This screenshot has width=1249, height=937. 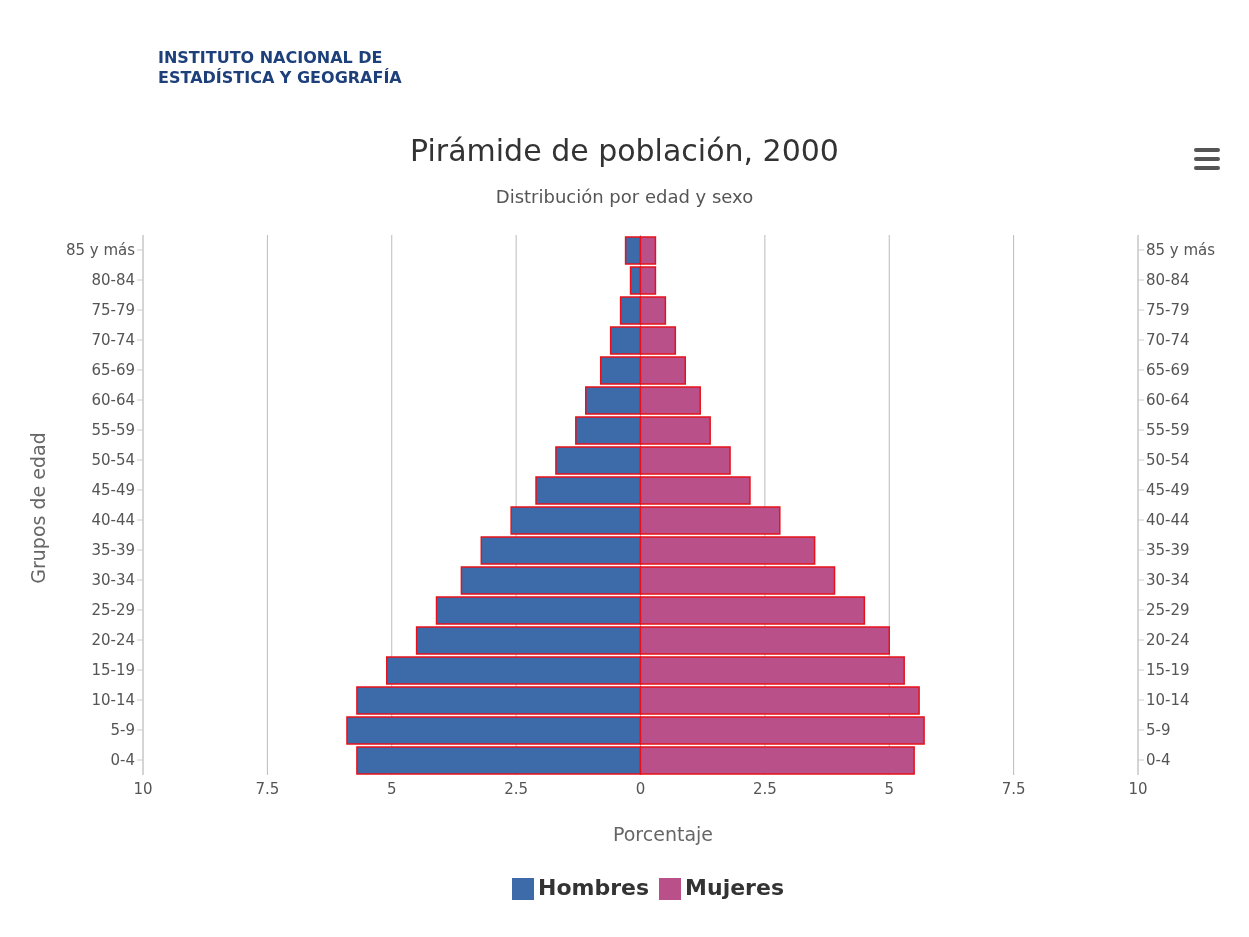 I want to click on y-tick-label: 75-79, so click(x=1168, y=310).